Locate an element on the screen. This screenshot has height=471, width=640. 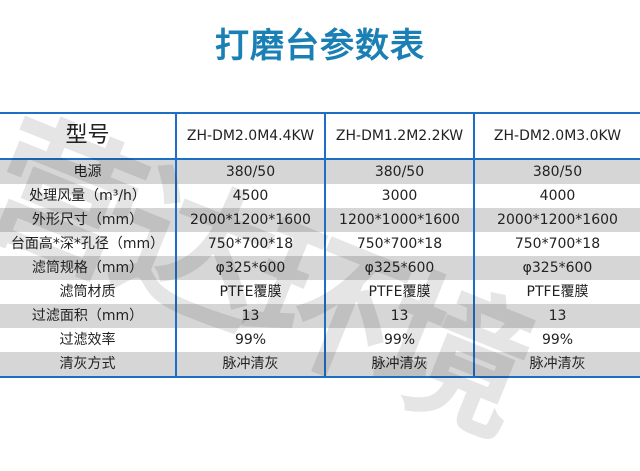
header-cell-model: 型号 is located at coordinates (87, 135).